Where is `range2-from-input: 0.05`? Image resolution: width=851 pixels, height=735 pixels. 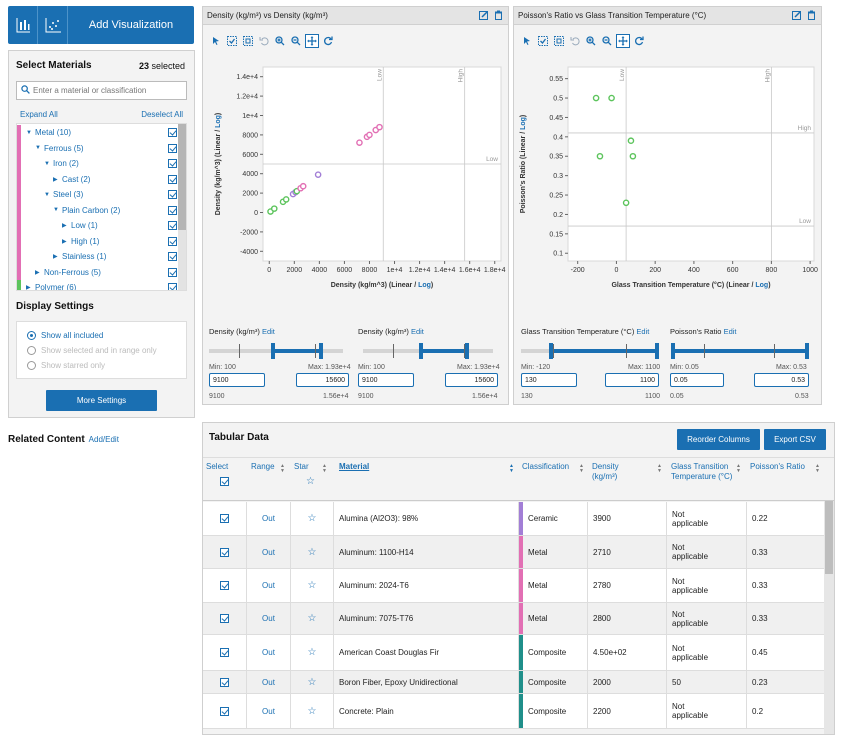 range2-from-input: 0.05 is located at coordinates (697, 380).